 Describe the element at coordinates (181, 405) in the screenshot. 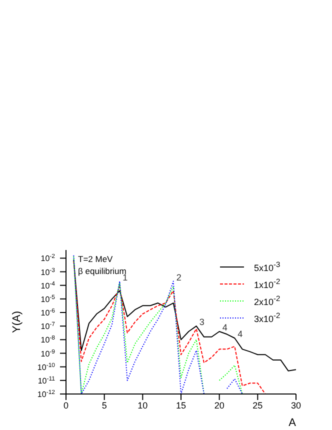

I see `x-tick-label: 15` at that location.